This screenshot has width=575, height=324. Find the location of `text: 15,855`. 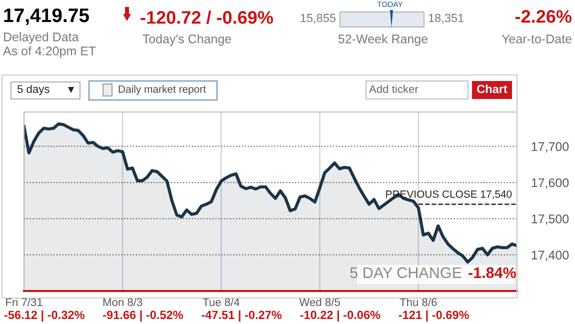

text: 15,855 is located at coordinates (318, 19).